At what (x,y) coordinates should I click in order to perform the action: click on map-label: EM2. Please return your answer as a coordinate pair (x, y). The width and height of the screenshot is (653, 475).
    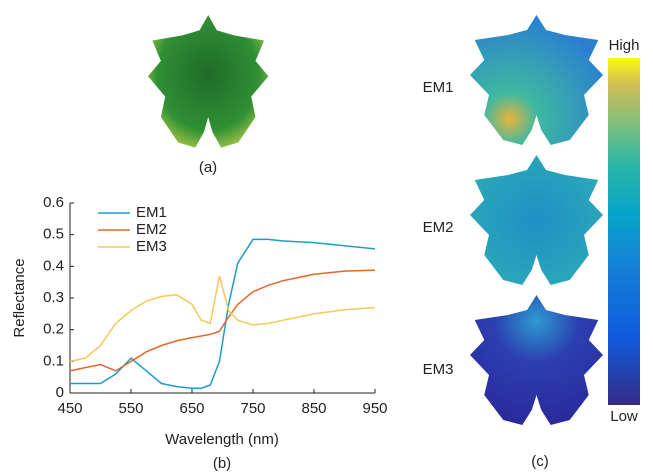
    Looking at the image, I should click on (438, 227).